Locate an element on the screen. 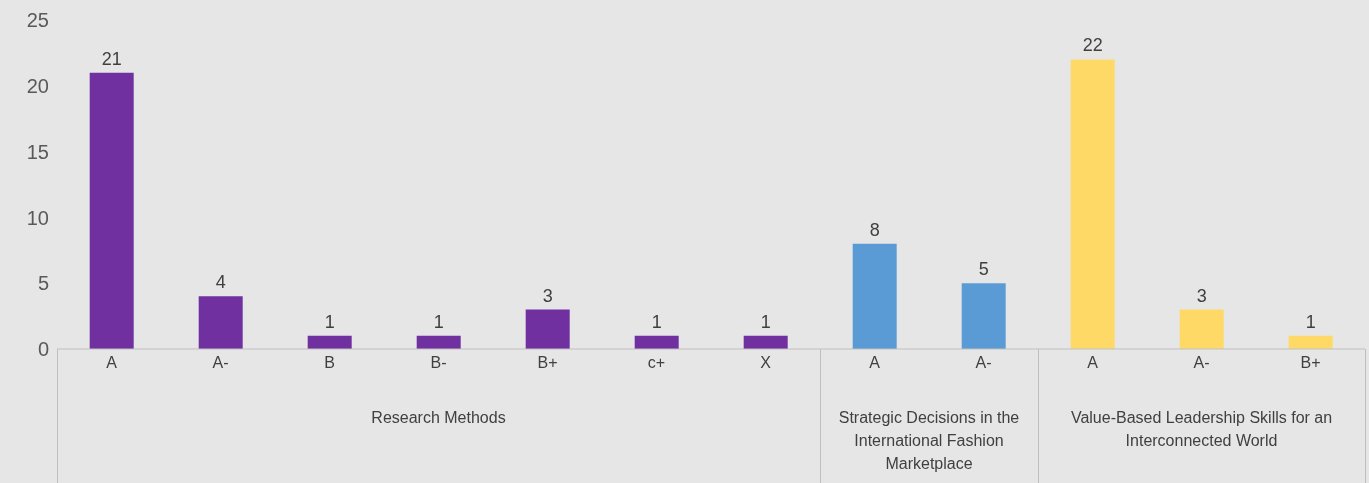 This screenshot has width=1369, height=483. data-label: 5 is located at coordinates (983, 269).